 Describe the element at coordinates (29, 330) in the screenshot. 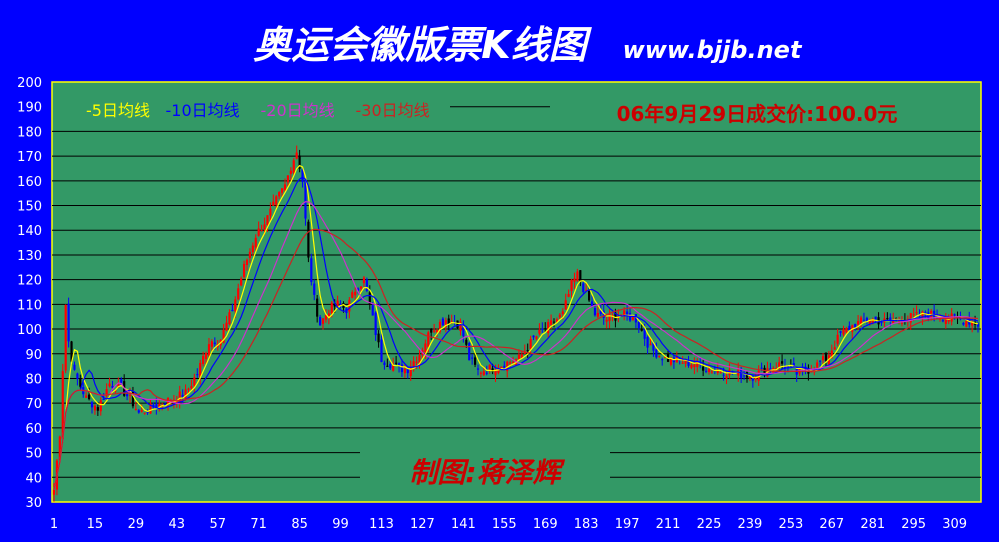

I see `y-tick-label: 100` at that location.